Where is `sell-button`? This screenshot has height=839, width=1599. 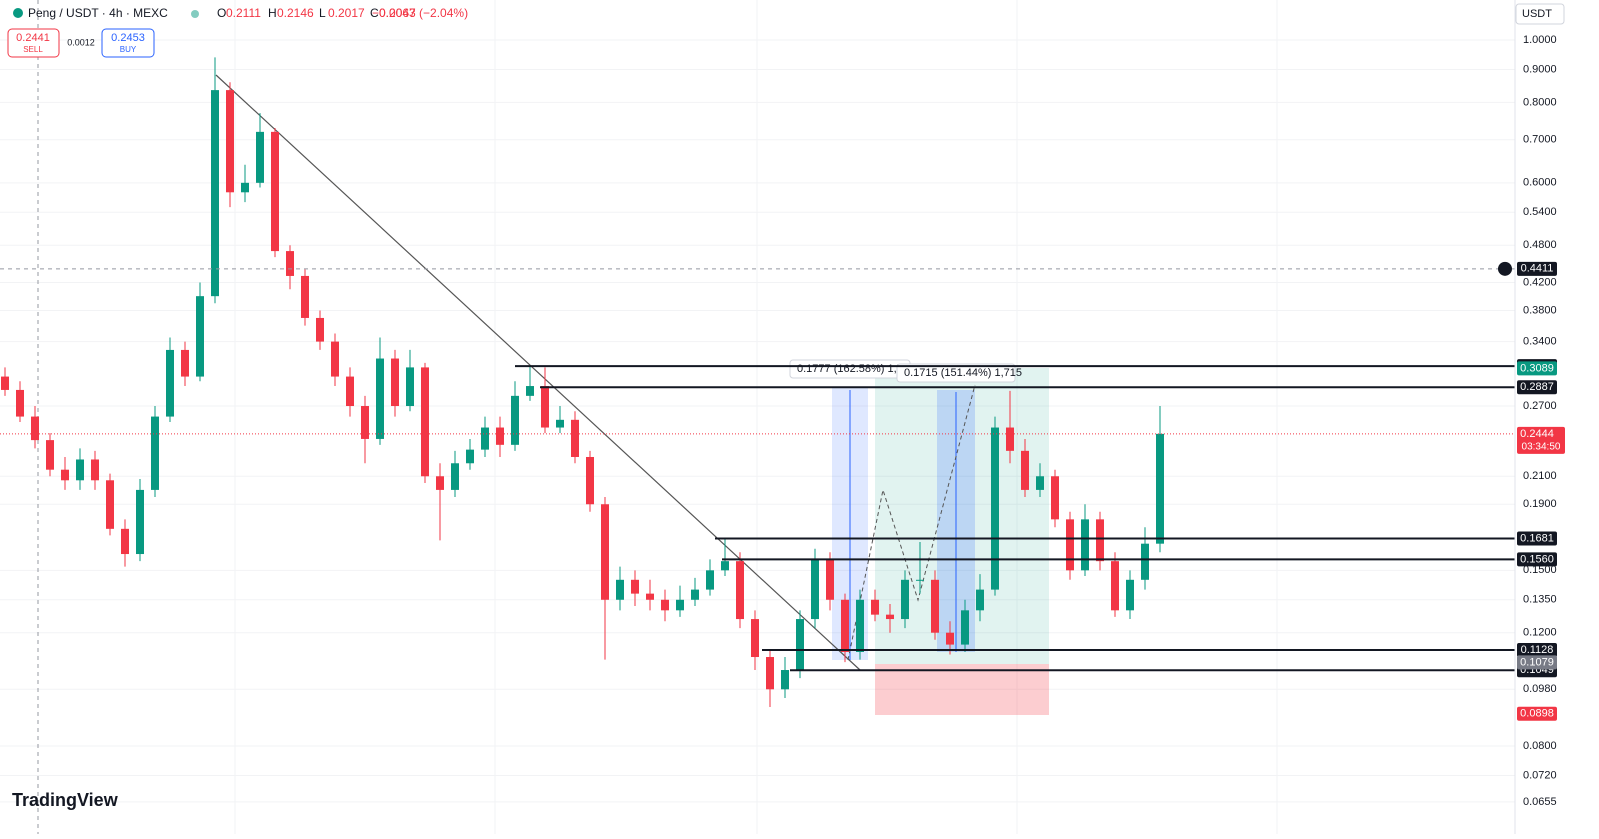
sell-button is located at coordinates (33, 43).